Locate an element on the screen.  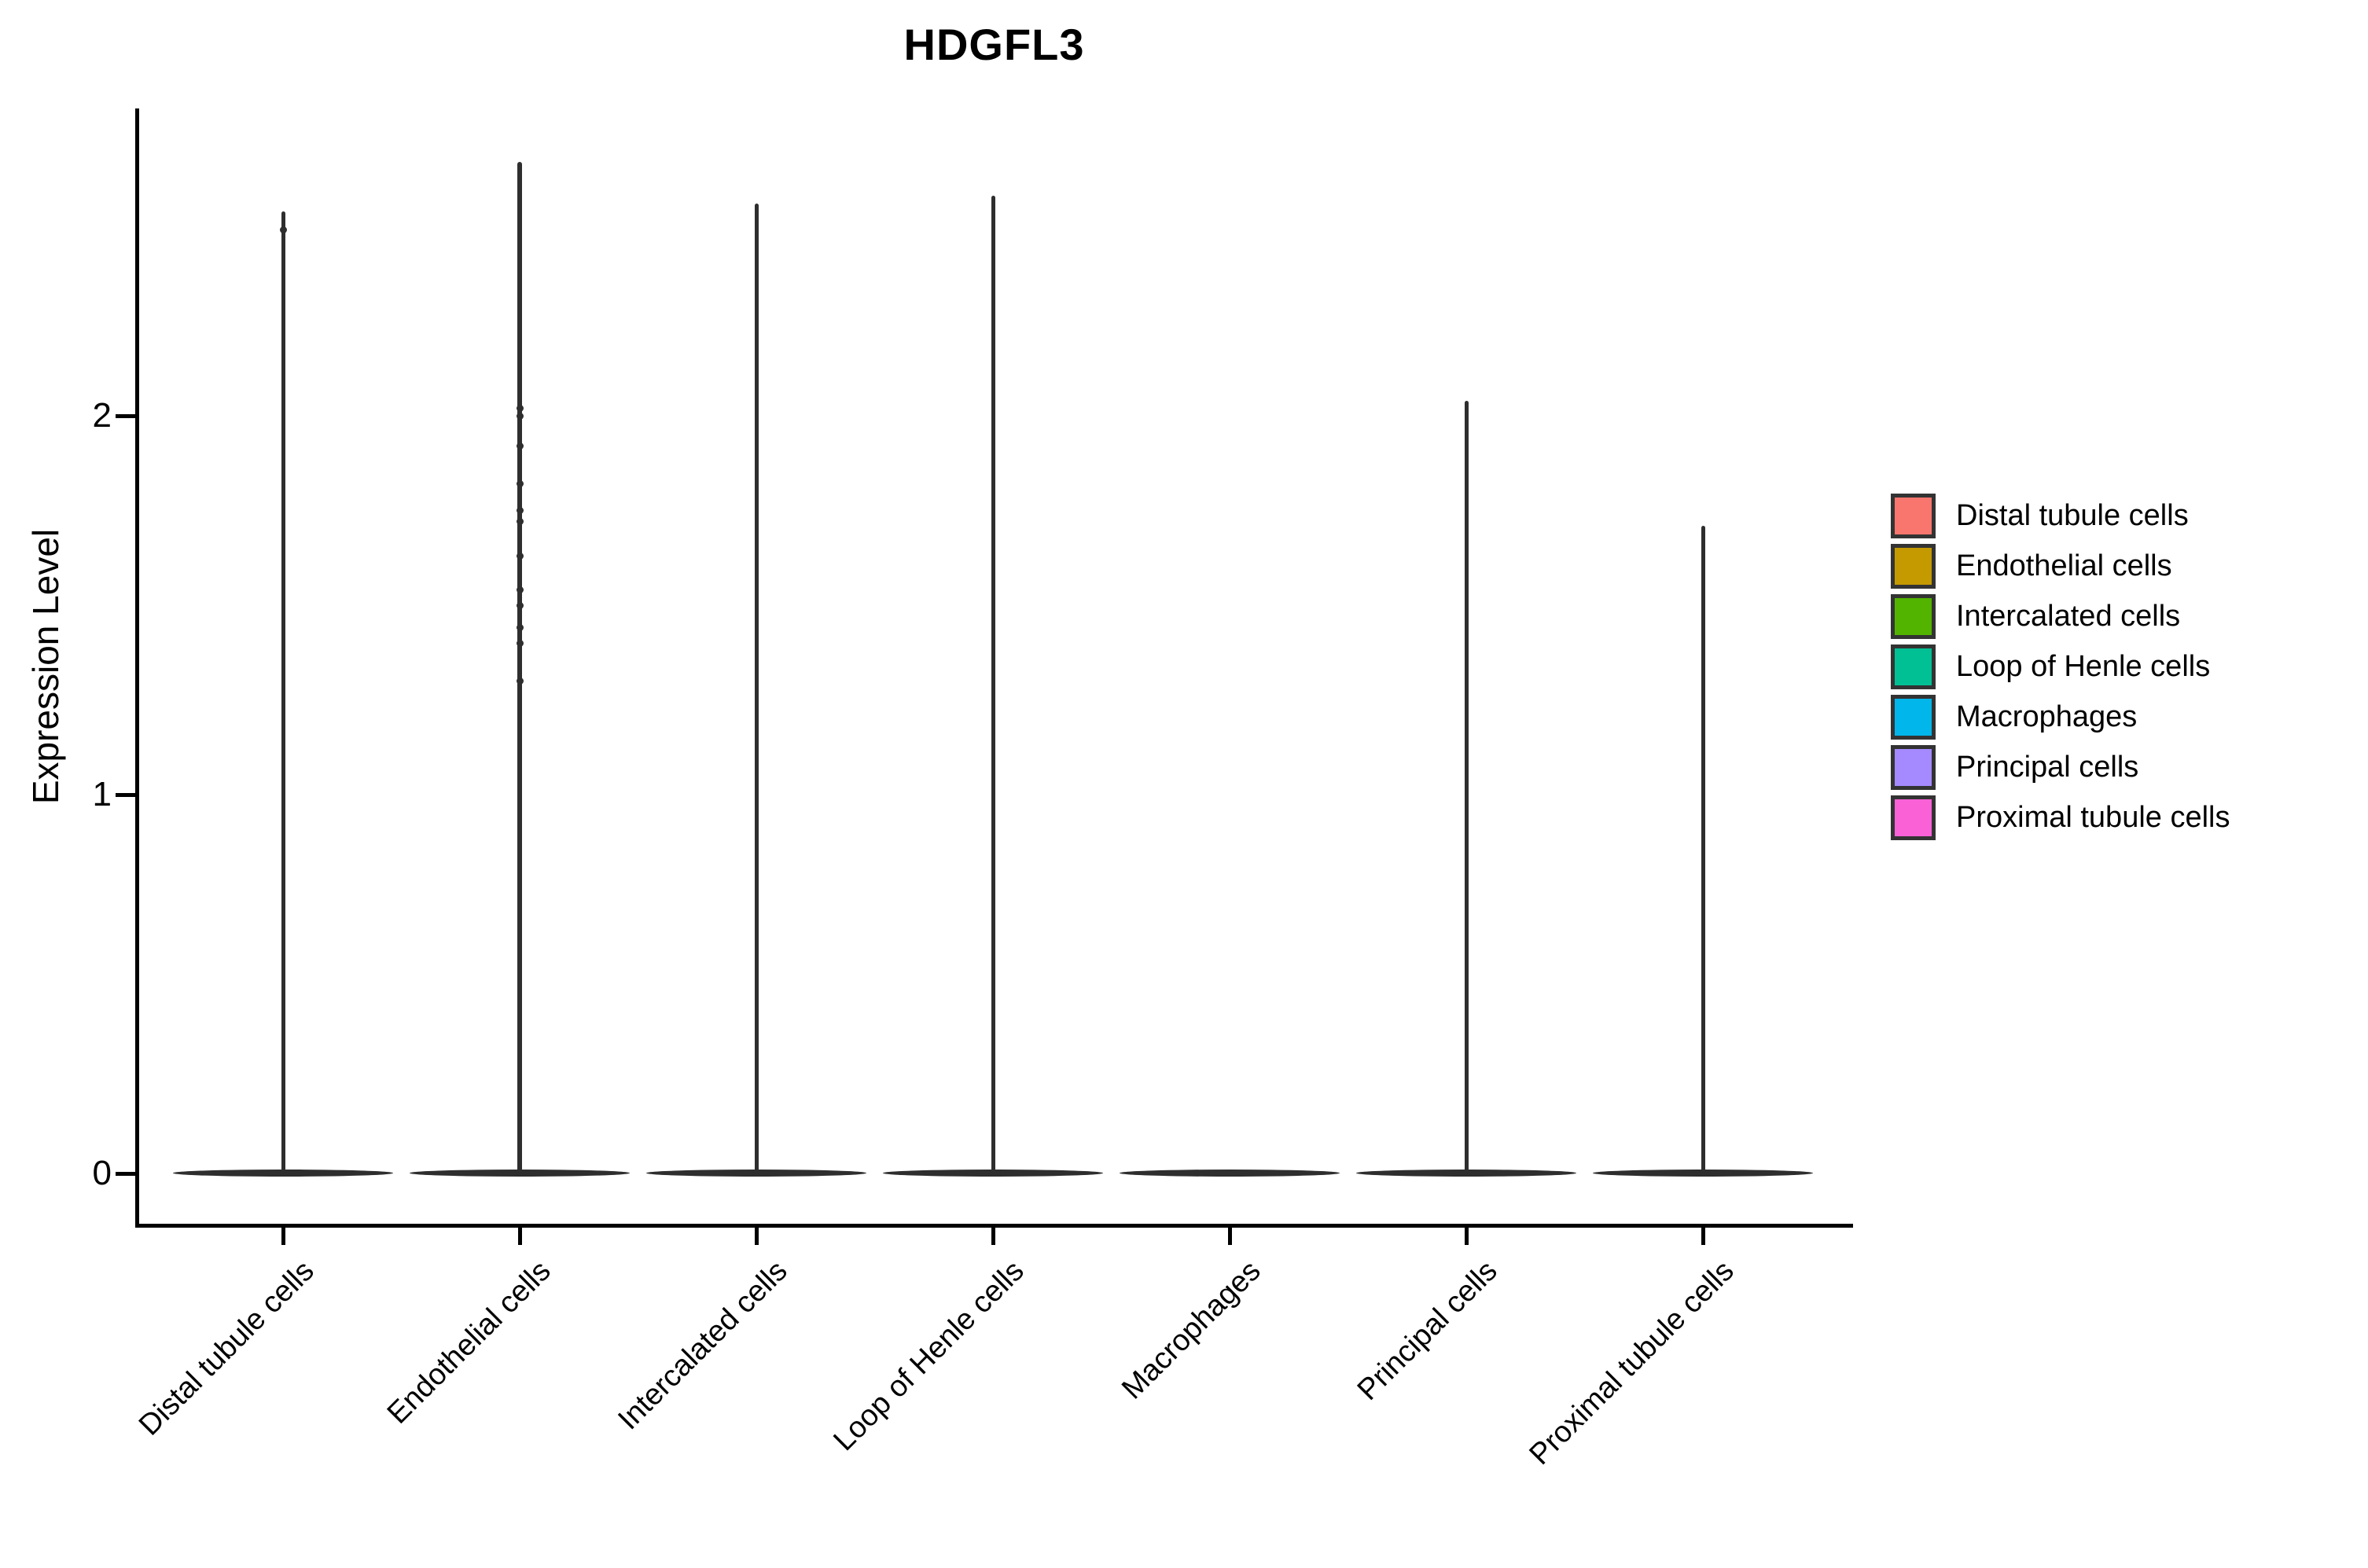
x-category-label: Principal cells is located at coordinates (1427, 1330).